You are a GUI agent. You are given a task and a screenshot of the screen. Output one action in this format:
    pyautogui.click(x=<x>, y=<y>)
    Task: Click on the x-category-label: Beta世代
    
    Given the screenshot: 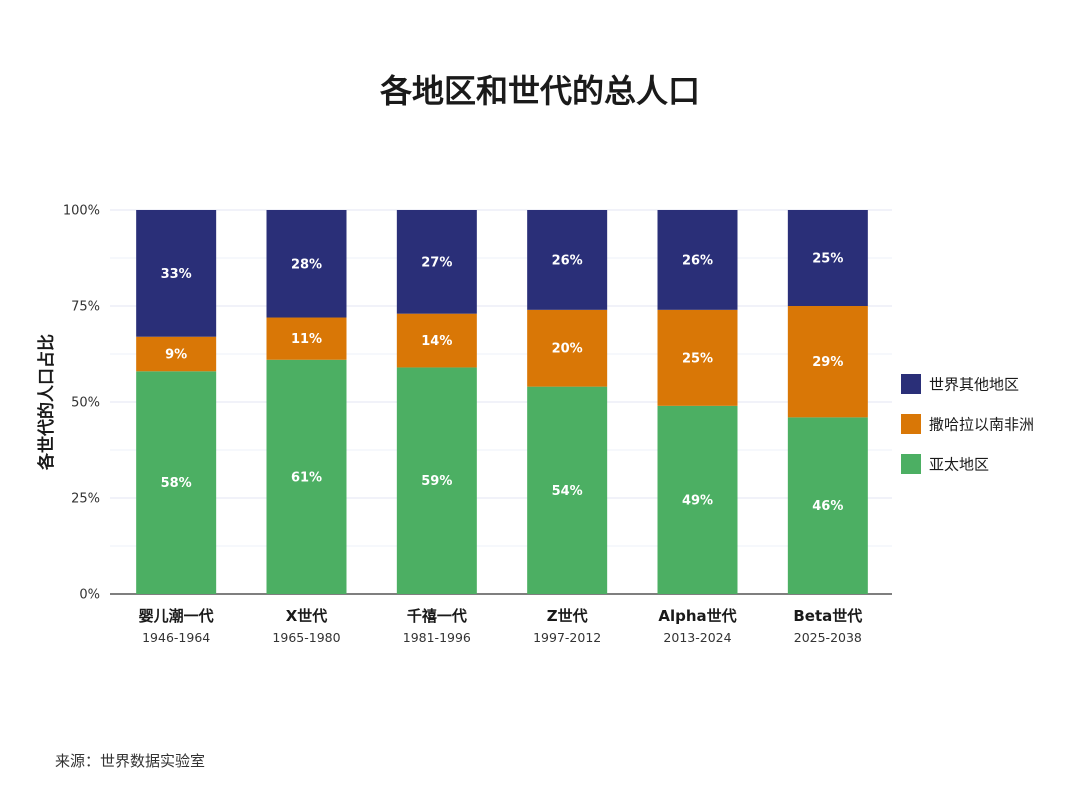 What is the action you would take?
    pyautogui.click(x=827, y=616)
    